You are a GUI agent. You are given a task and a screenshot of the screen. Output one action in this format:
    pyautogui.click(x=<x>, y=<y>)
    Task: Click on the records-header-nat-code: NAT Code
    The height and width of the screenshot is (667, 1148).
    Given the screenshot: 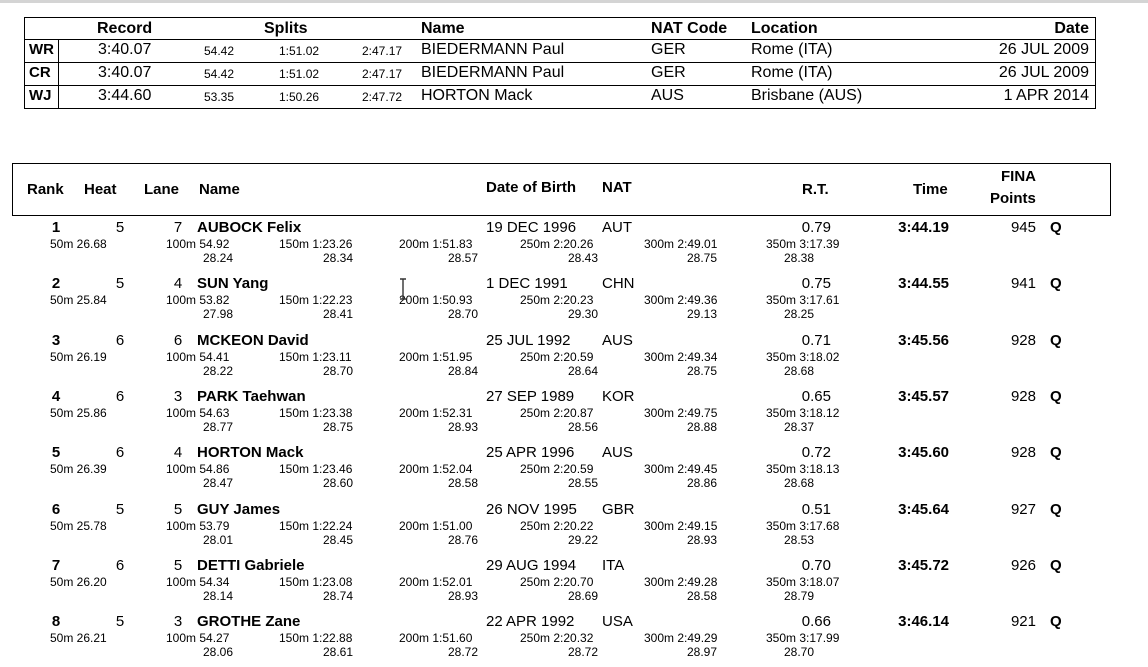 What is the action you would take?
    pyautogui.click(x=689, y=28)
    